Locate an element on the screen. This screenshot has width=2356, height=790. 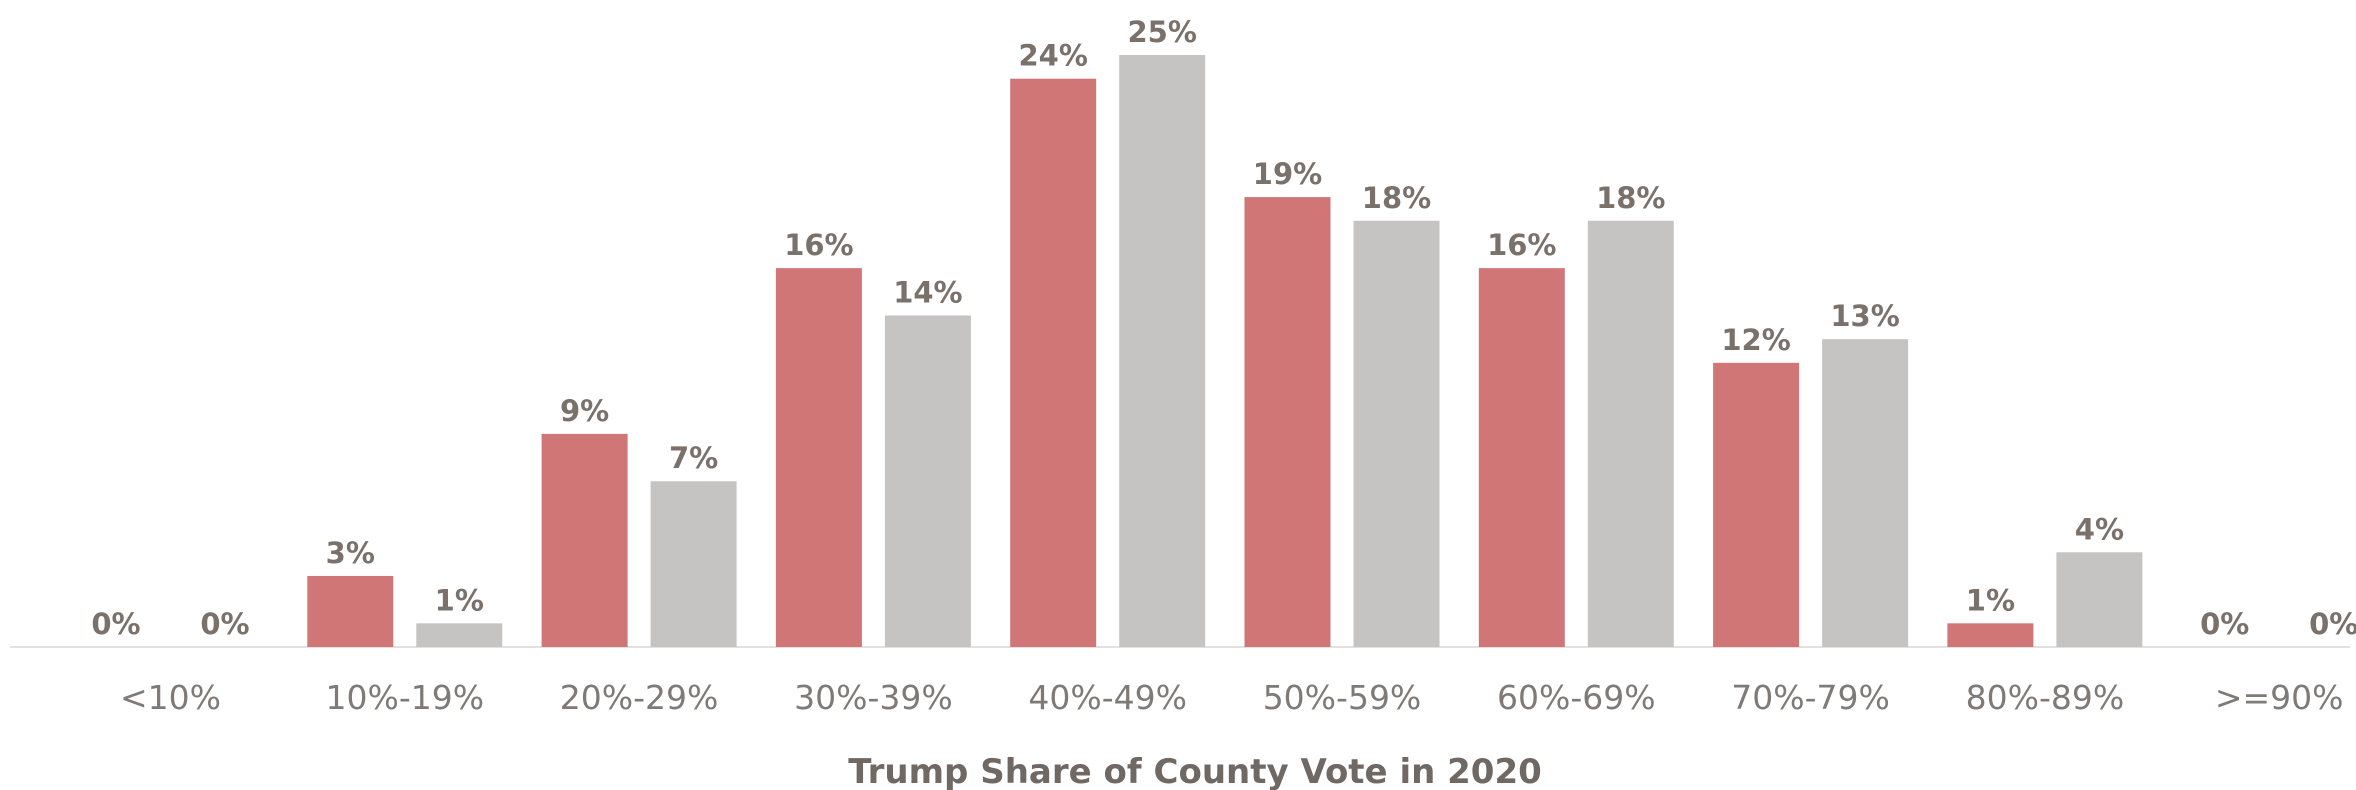
value-label-2-1: 0% is located at coordinates (224, 624).